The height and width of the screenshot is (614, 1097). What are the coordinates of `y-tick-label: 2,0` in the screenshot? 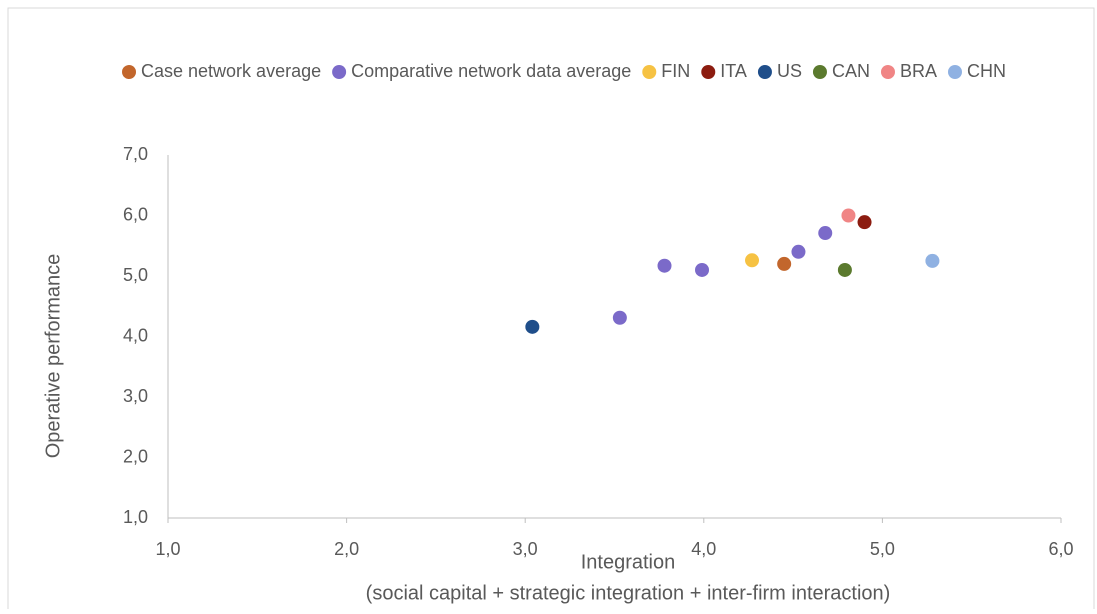 It's located at (135, 456).